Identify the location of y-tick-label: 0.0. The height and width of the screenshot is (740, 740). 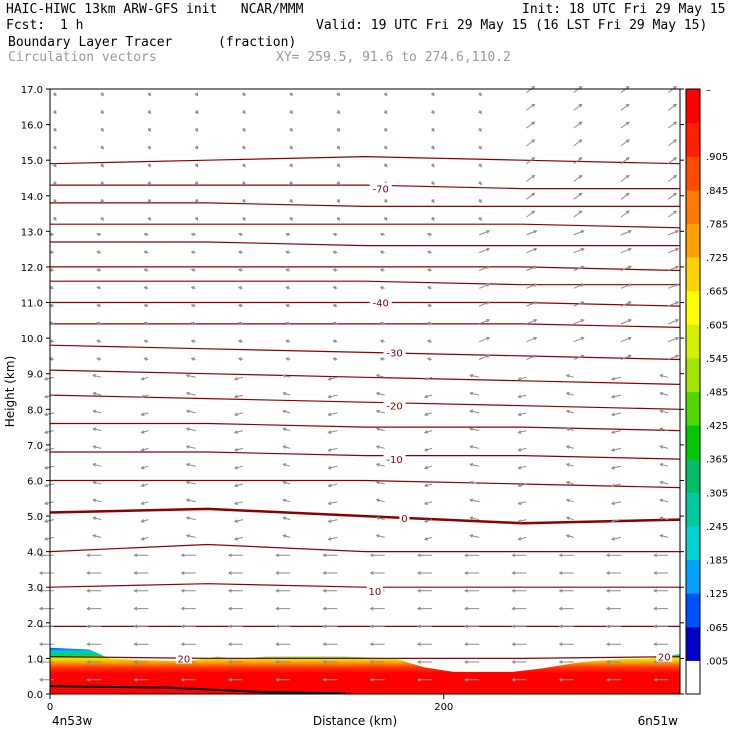
(35, 695).